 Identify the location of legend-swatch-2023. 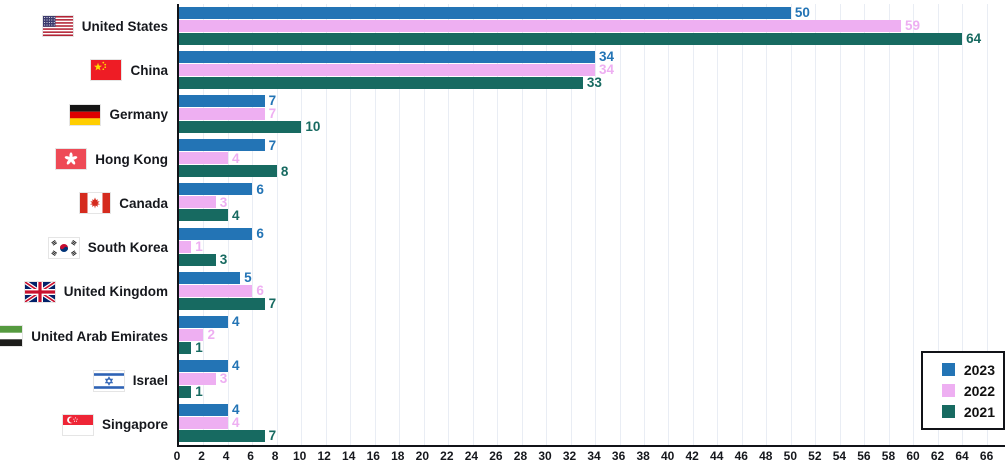
(948, 369).